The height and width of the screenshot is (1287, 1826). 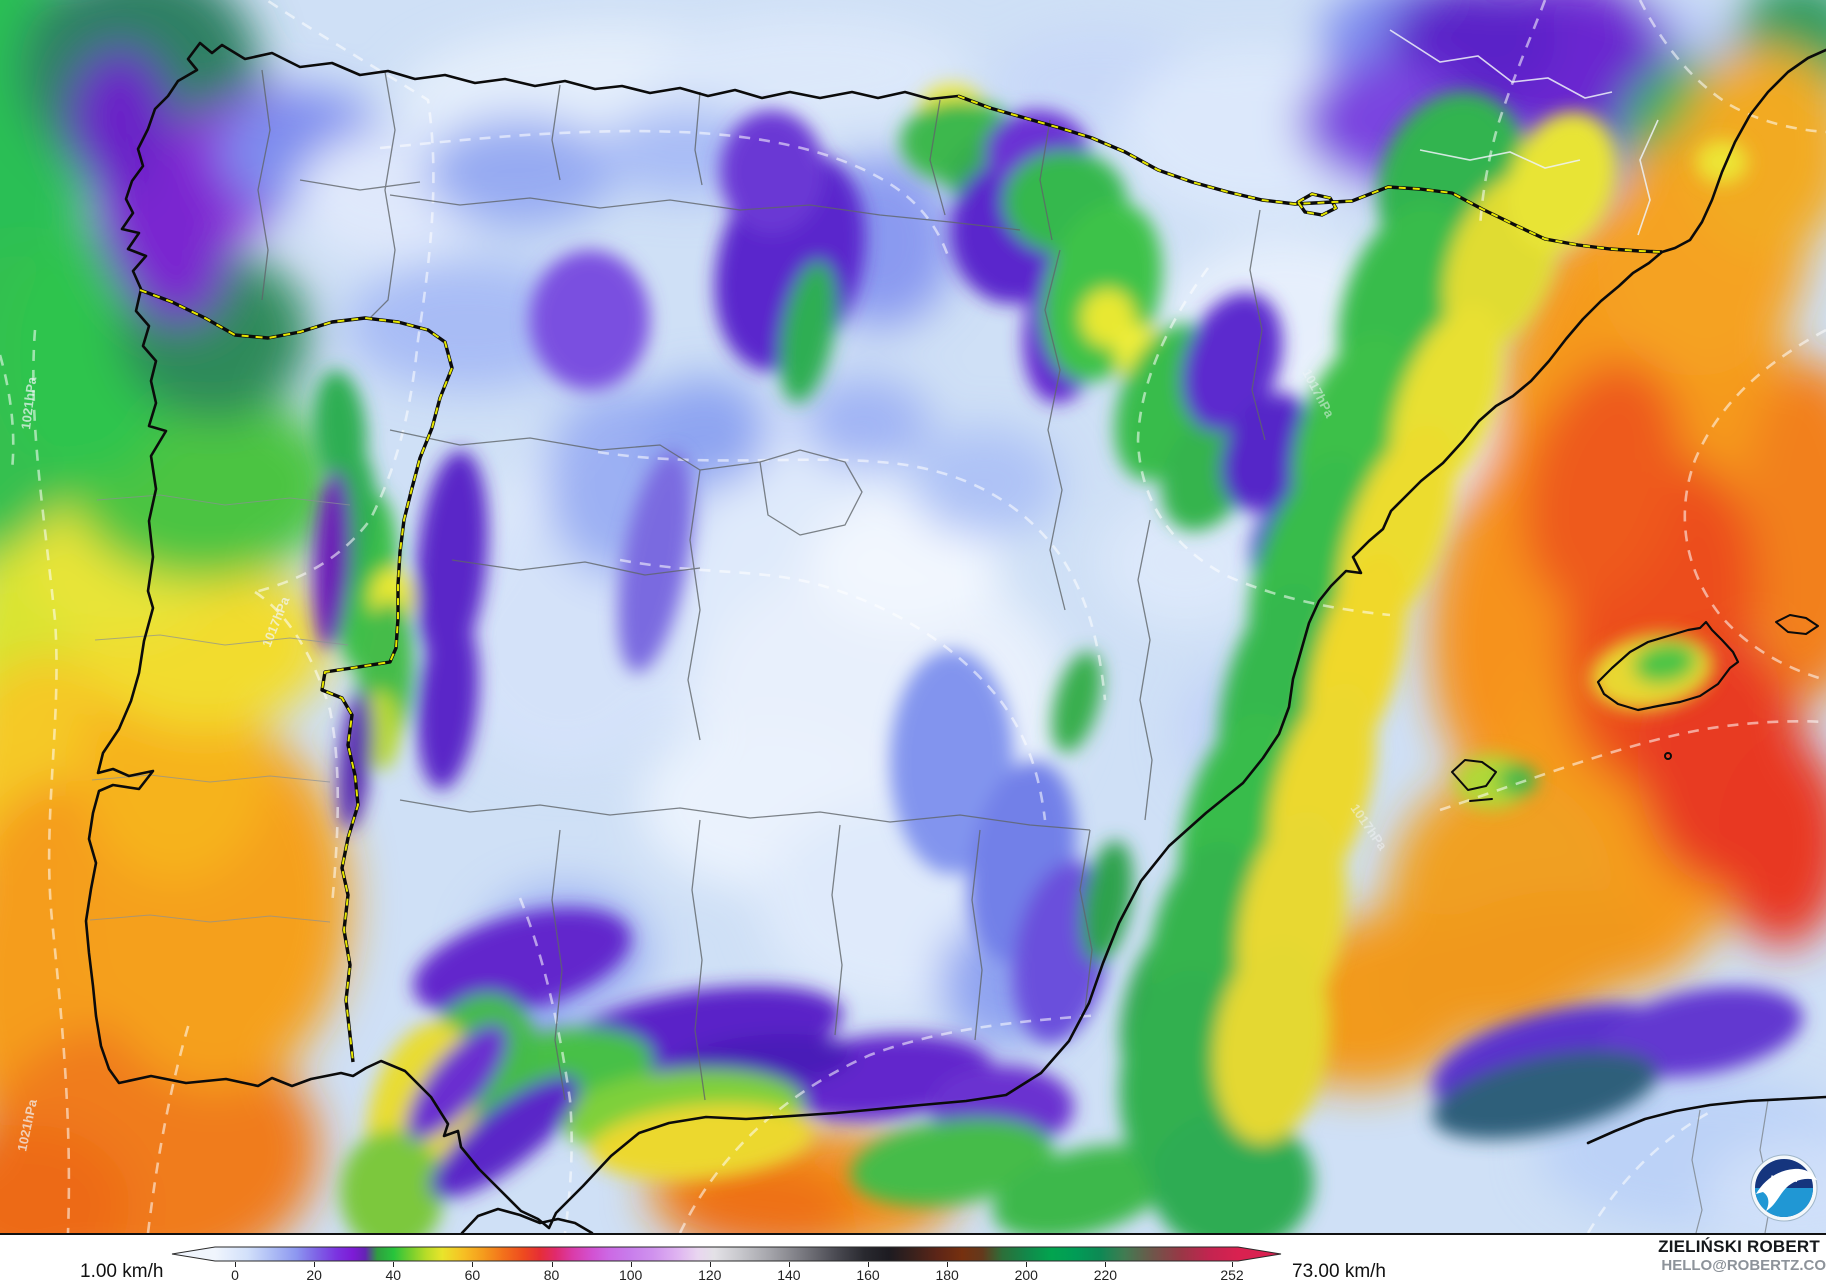 I want to click on island-menorca, so click(x=1797, y=624).